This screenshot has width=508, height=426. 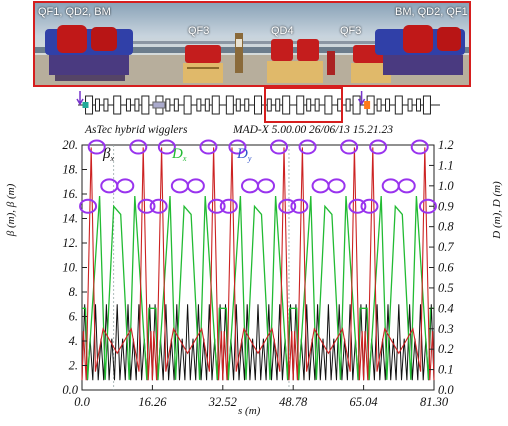 What do you see at coordinates (70, 170) in the screenshot?
I see `y-left-tick-label: 18.` at bounding box center [70, 170].